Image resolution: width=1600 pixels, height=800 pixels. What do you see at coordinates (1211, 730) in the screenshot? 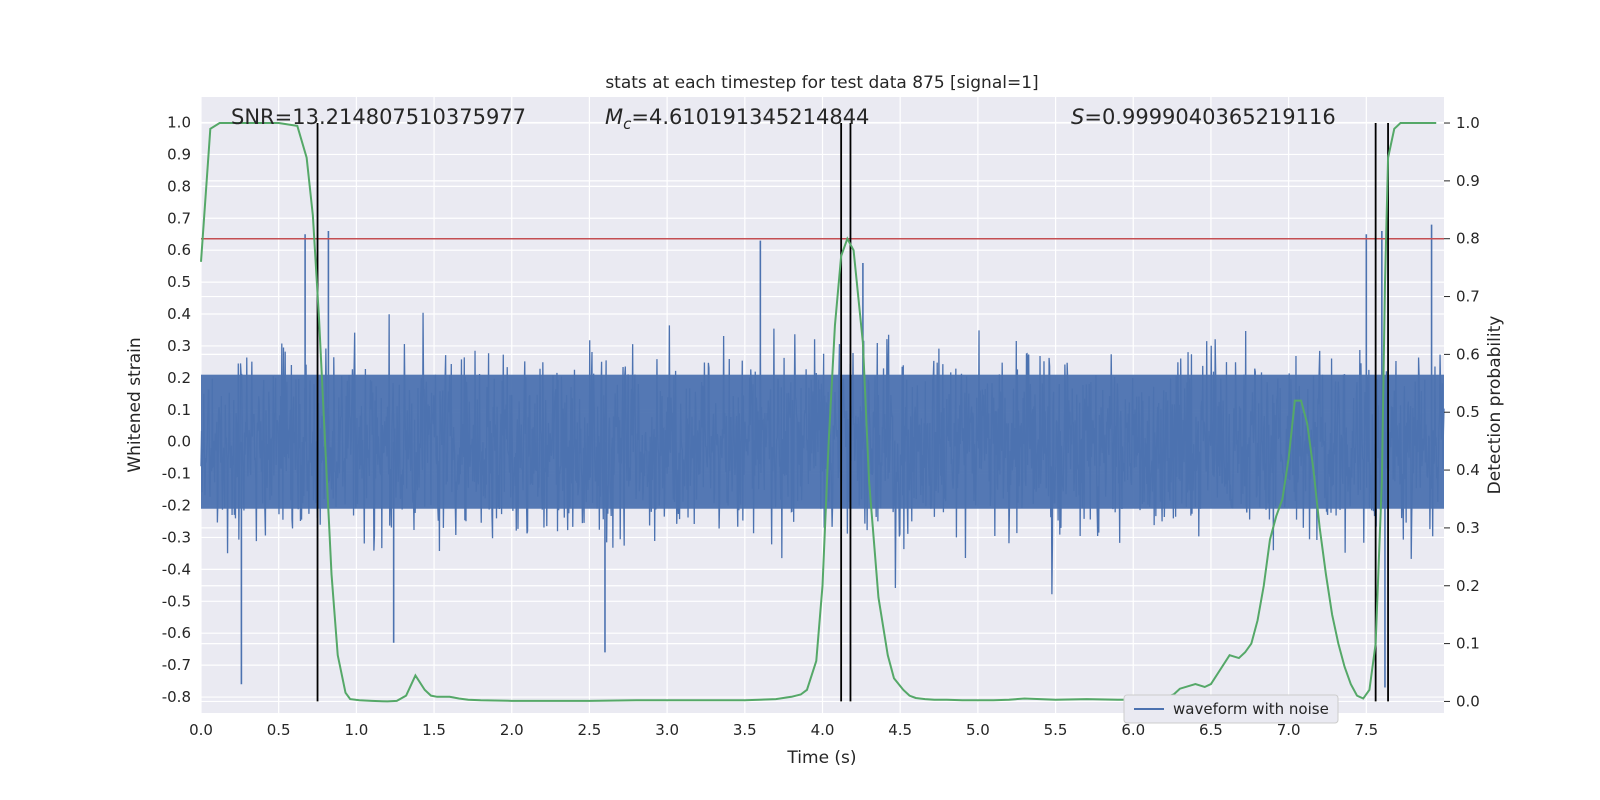
I see `x-tick-label: 6.5` at bounding box center [1211, 730].